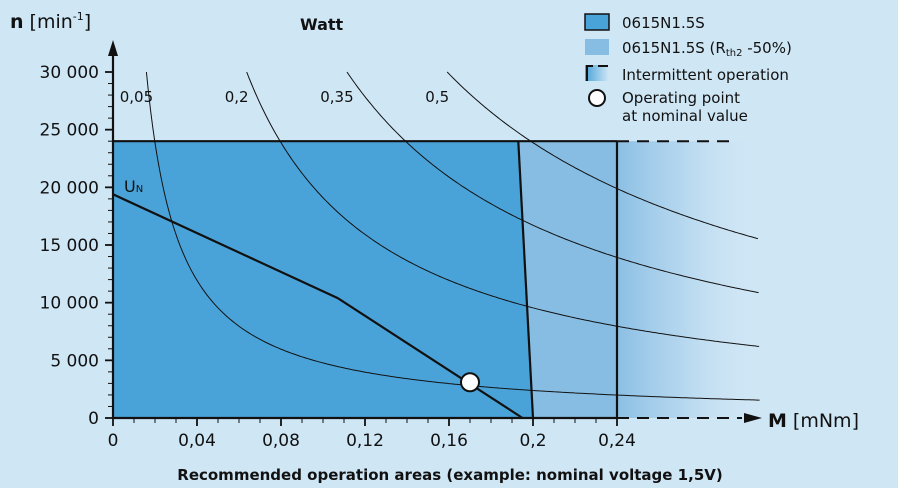  What do you see at coordinates (449, 441) in the screenshot?
I see `x-tick-label-4: 0,16` at bounding box center [449, 441].